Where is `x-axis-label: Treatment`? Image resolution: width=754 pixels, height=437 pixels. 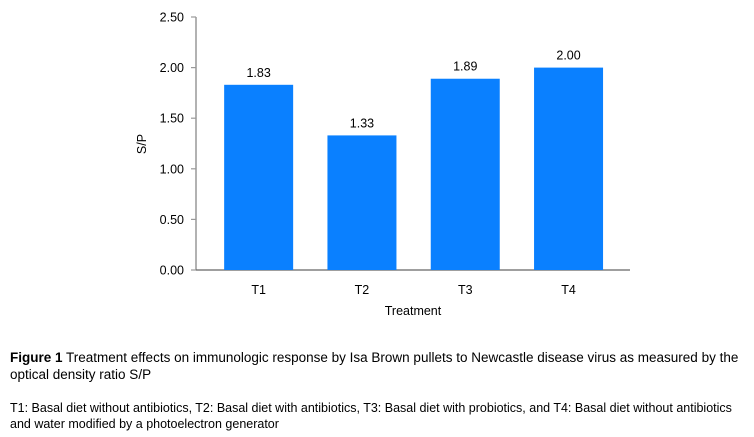 x-axis-label: Treatment is located at coordinates (413, 311).